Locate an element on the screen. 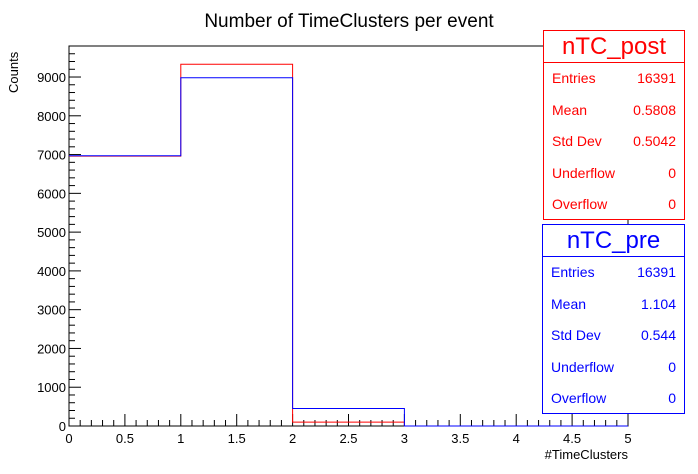 The width and height of the screenshot is (698, 474). x-tick-label: 0 is located at coordinates (68, 438).